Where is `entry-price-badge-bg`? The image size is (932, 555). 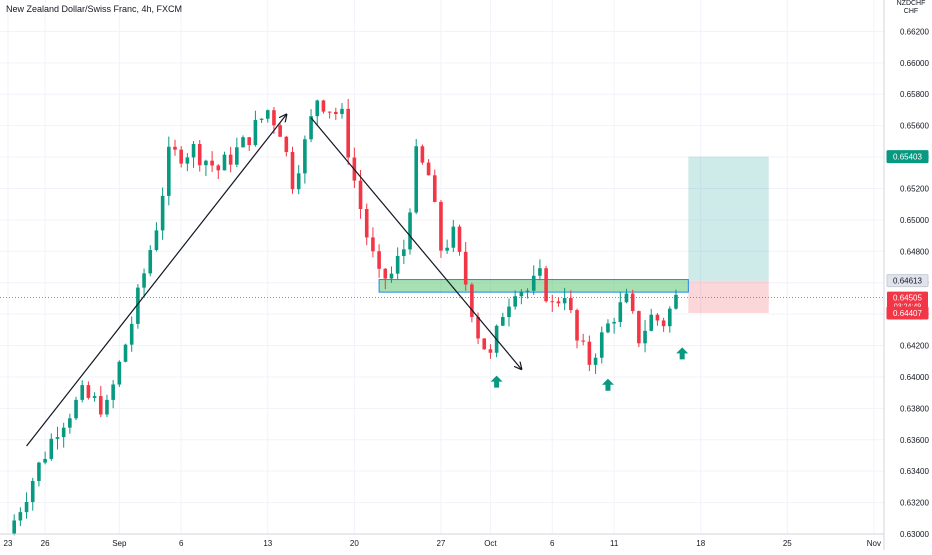 entry-price-badge-bg is located at coordinates (907, 281).